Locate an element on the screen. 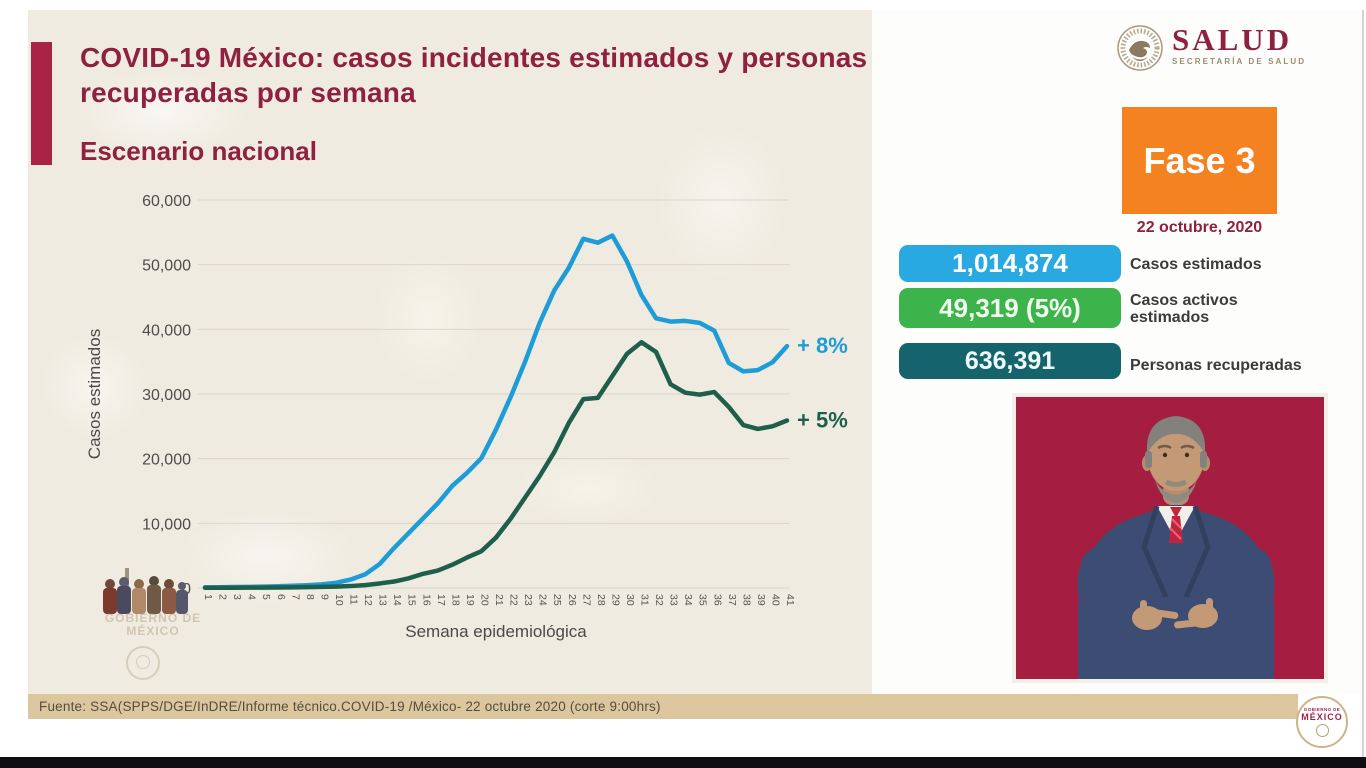 This screenshot has height=768, width=1366. salud-secretaria-label: SECRETARÍA DE SALUD is located at coordinates (1239, 61).